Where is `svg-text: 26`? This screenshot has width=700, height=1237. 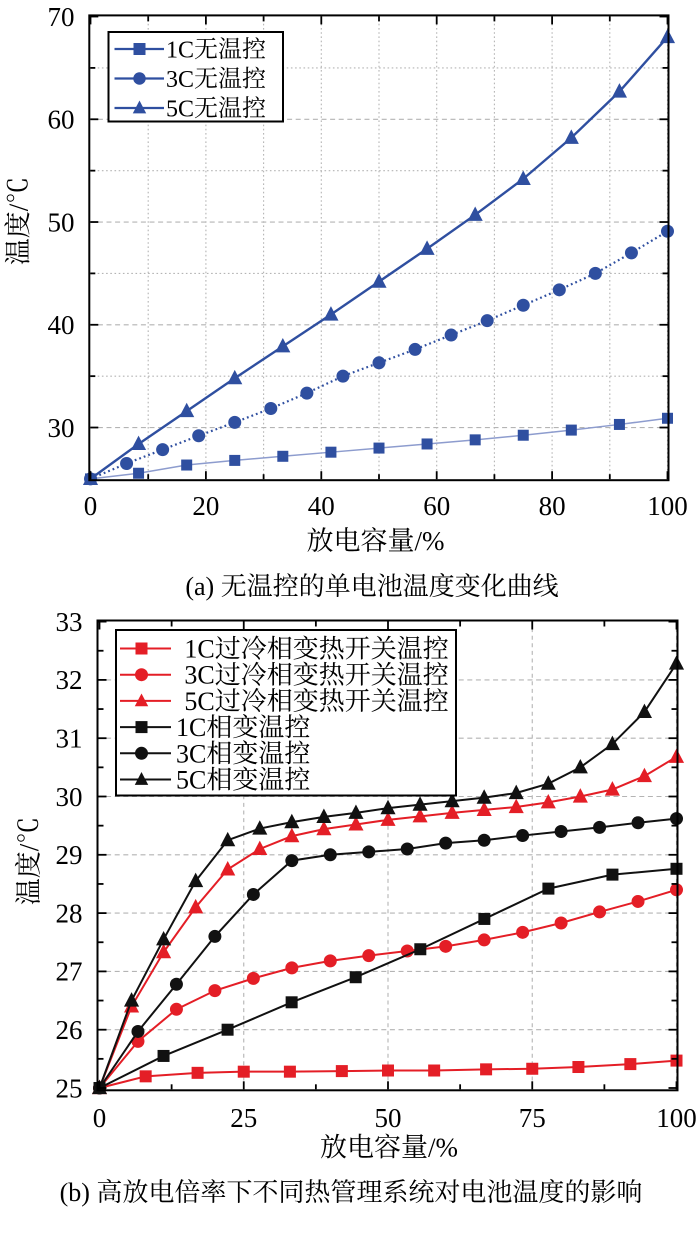 svg-text: 26 is located at coordinates (69, 1030).